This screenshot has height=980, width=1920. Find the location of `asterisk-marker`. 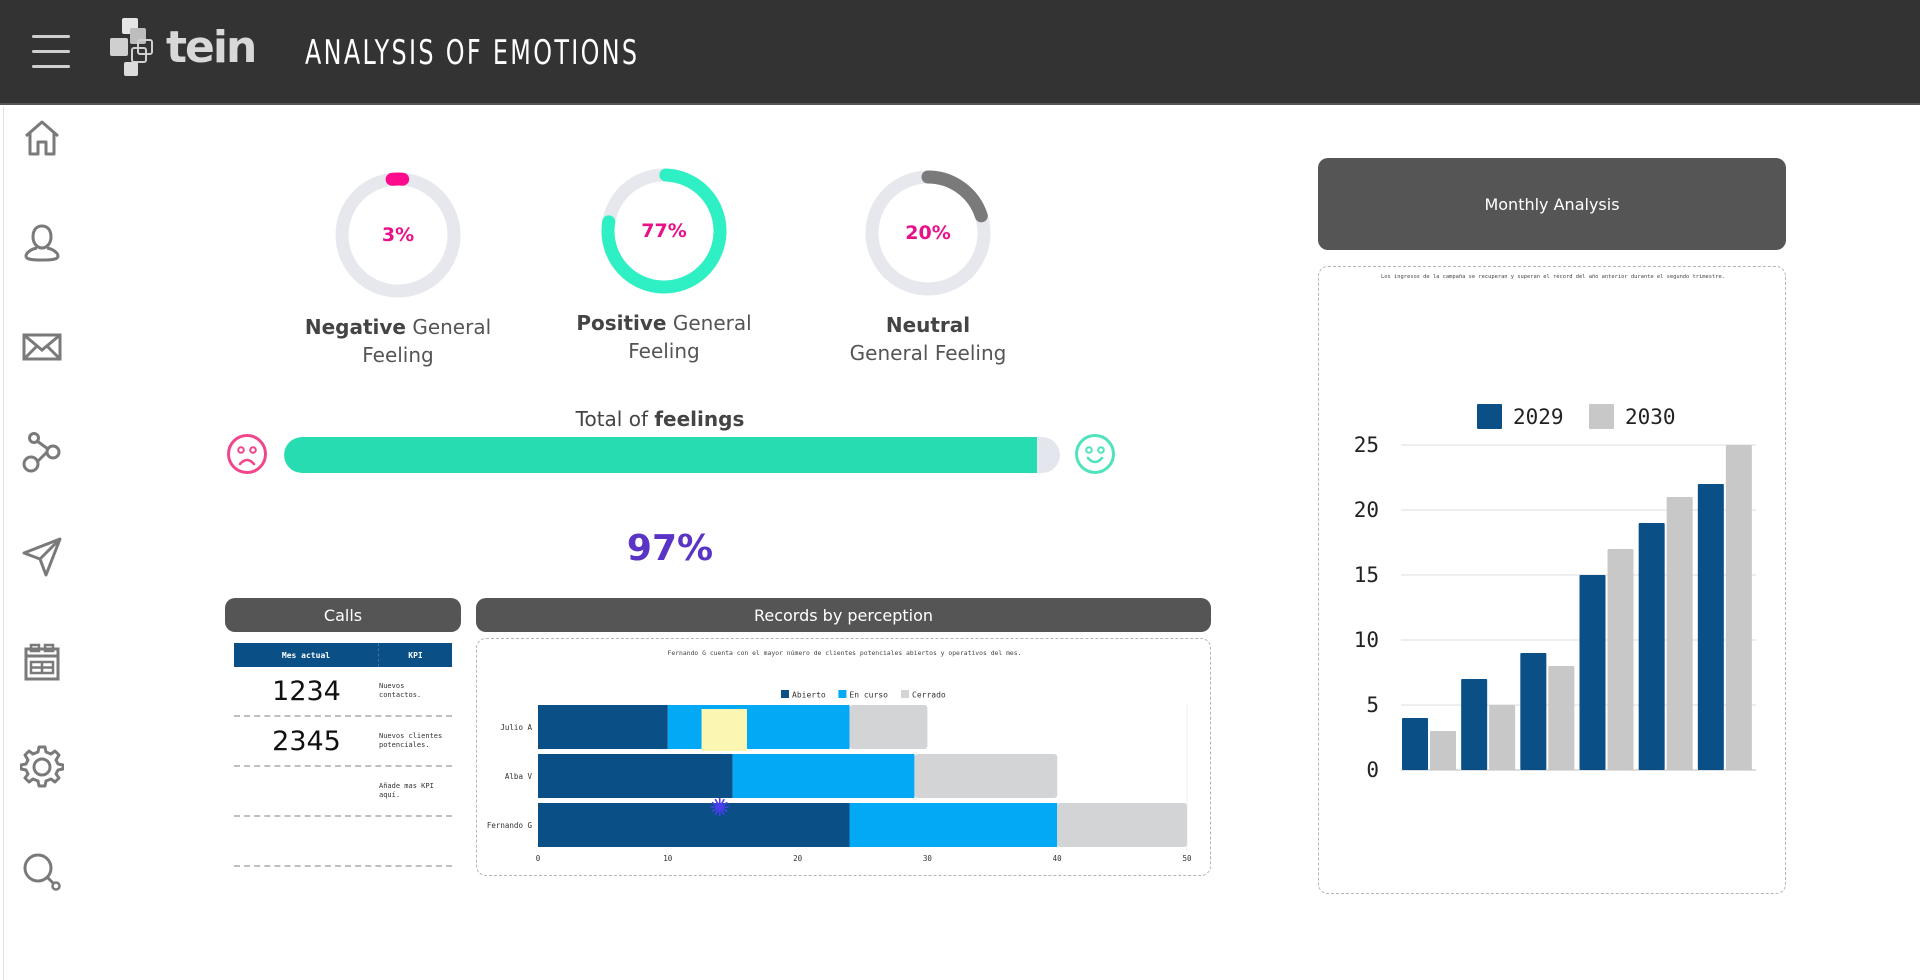

asterisk-marker is located at coordinates (719, 807).